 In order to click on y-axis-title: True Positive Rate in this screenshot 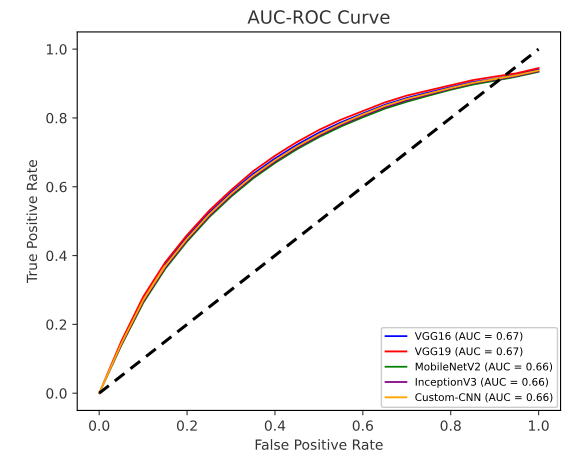, I will do `click(32, 222)`.